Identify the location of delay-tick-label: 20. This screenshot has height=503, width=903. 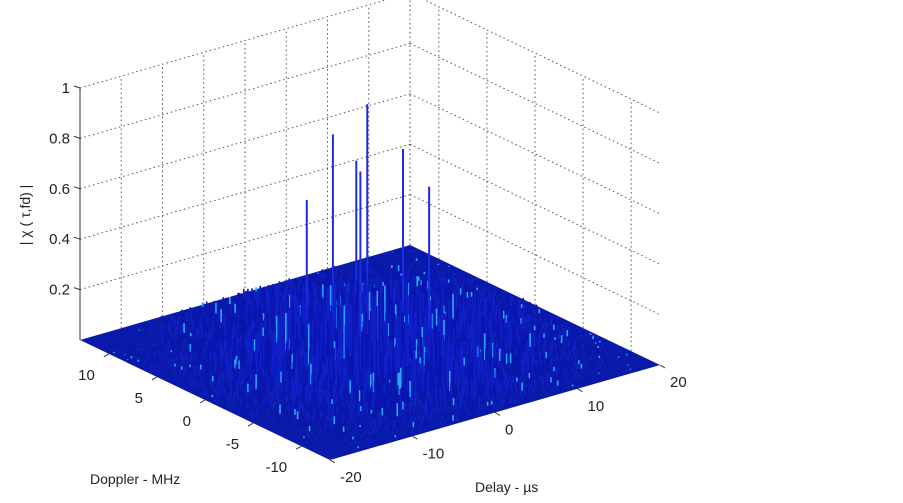
(678, 382).